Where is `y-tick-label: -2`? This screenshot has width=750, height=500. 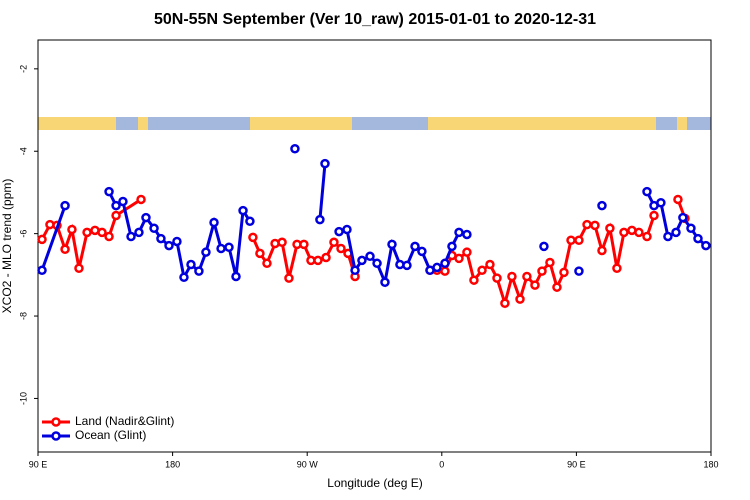
y-tick-label: -2 is located at coordinates (23, 69).